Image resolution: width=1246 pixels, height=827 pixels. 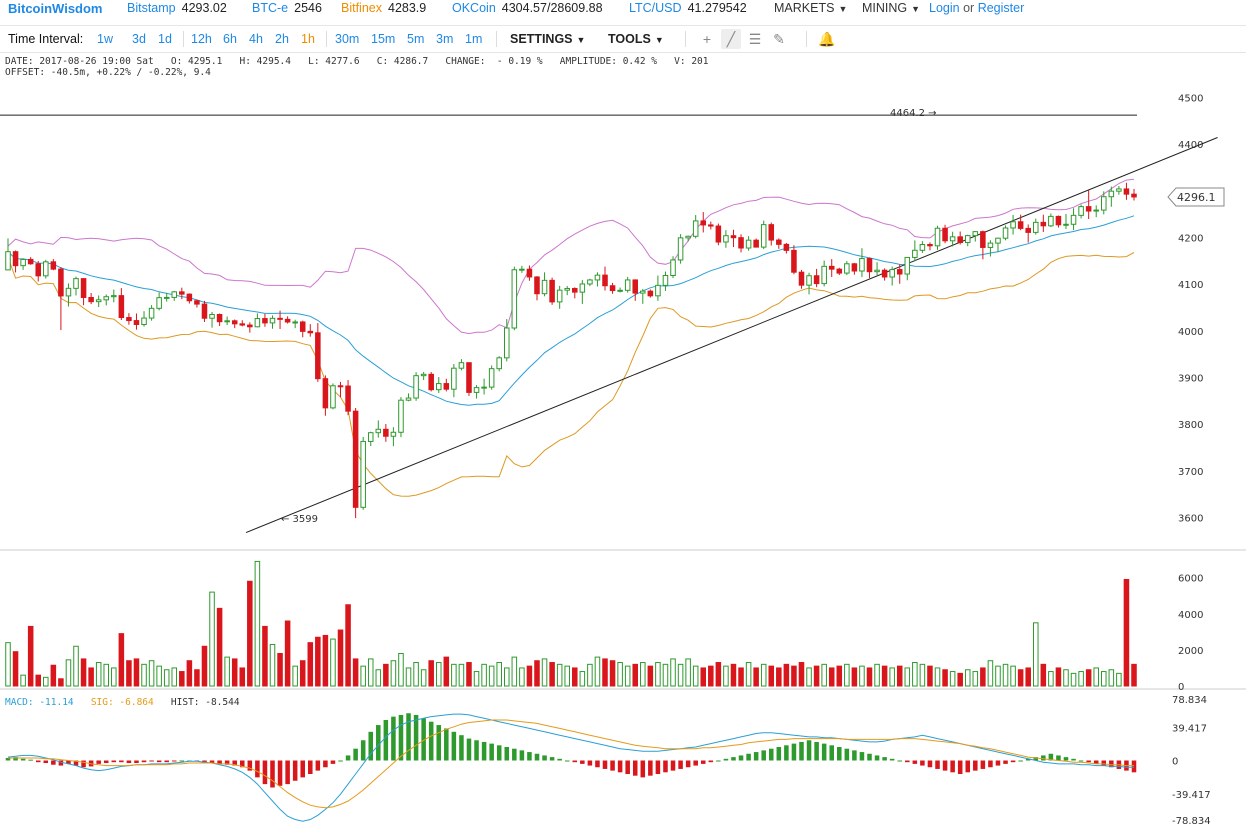 I want to click on interval-4h: 4h, so click(x=256, y=39).